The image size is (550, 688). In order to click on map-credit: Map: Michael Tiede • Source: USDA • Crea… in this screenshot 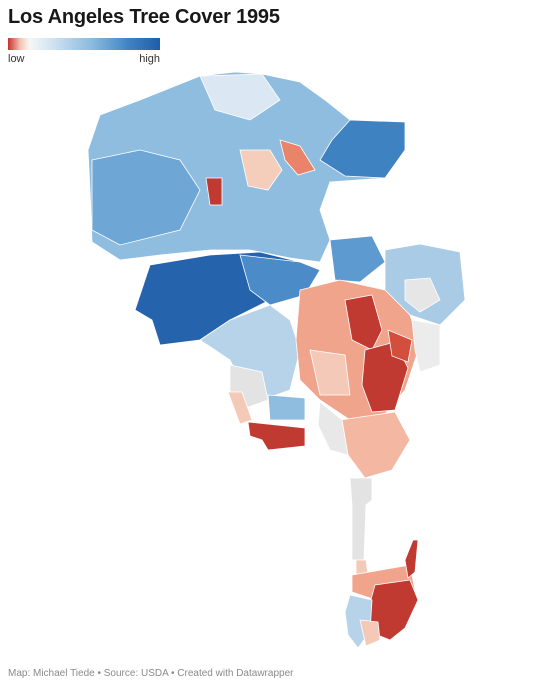, I will do `click(151, 673)`.